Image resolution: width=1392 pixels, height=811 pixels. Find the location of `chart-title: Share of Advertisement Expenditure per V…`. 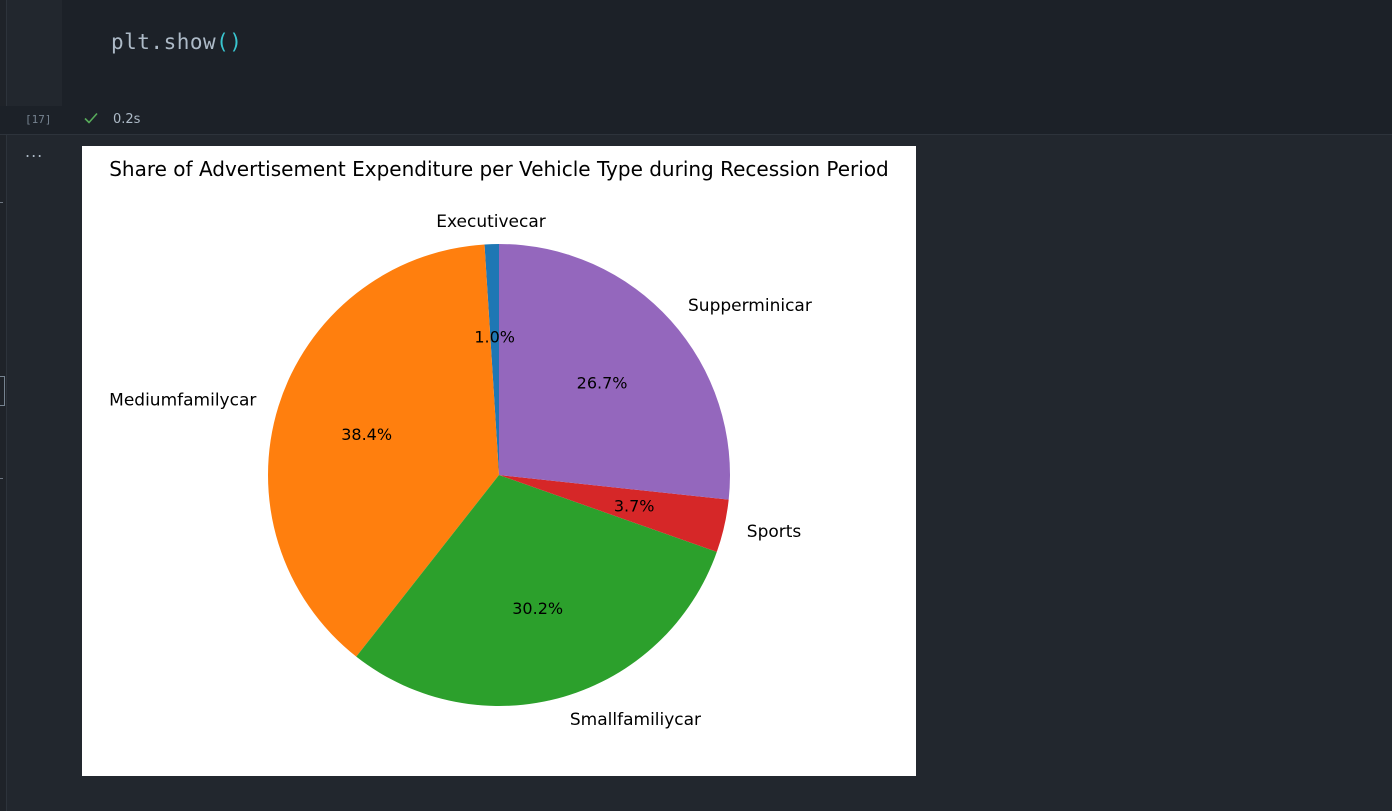

chart-title: Share of Advertisement Expenditure per V… is located at coordinates (499, 169).